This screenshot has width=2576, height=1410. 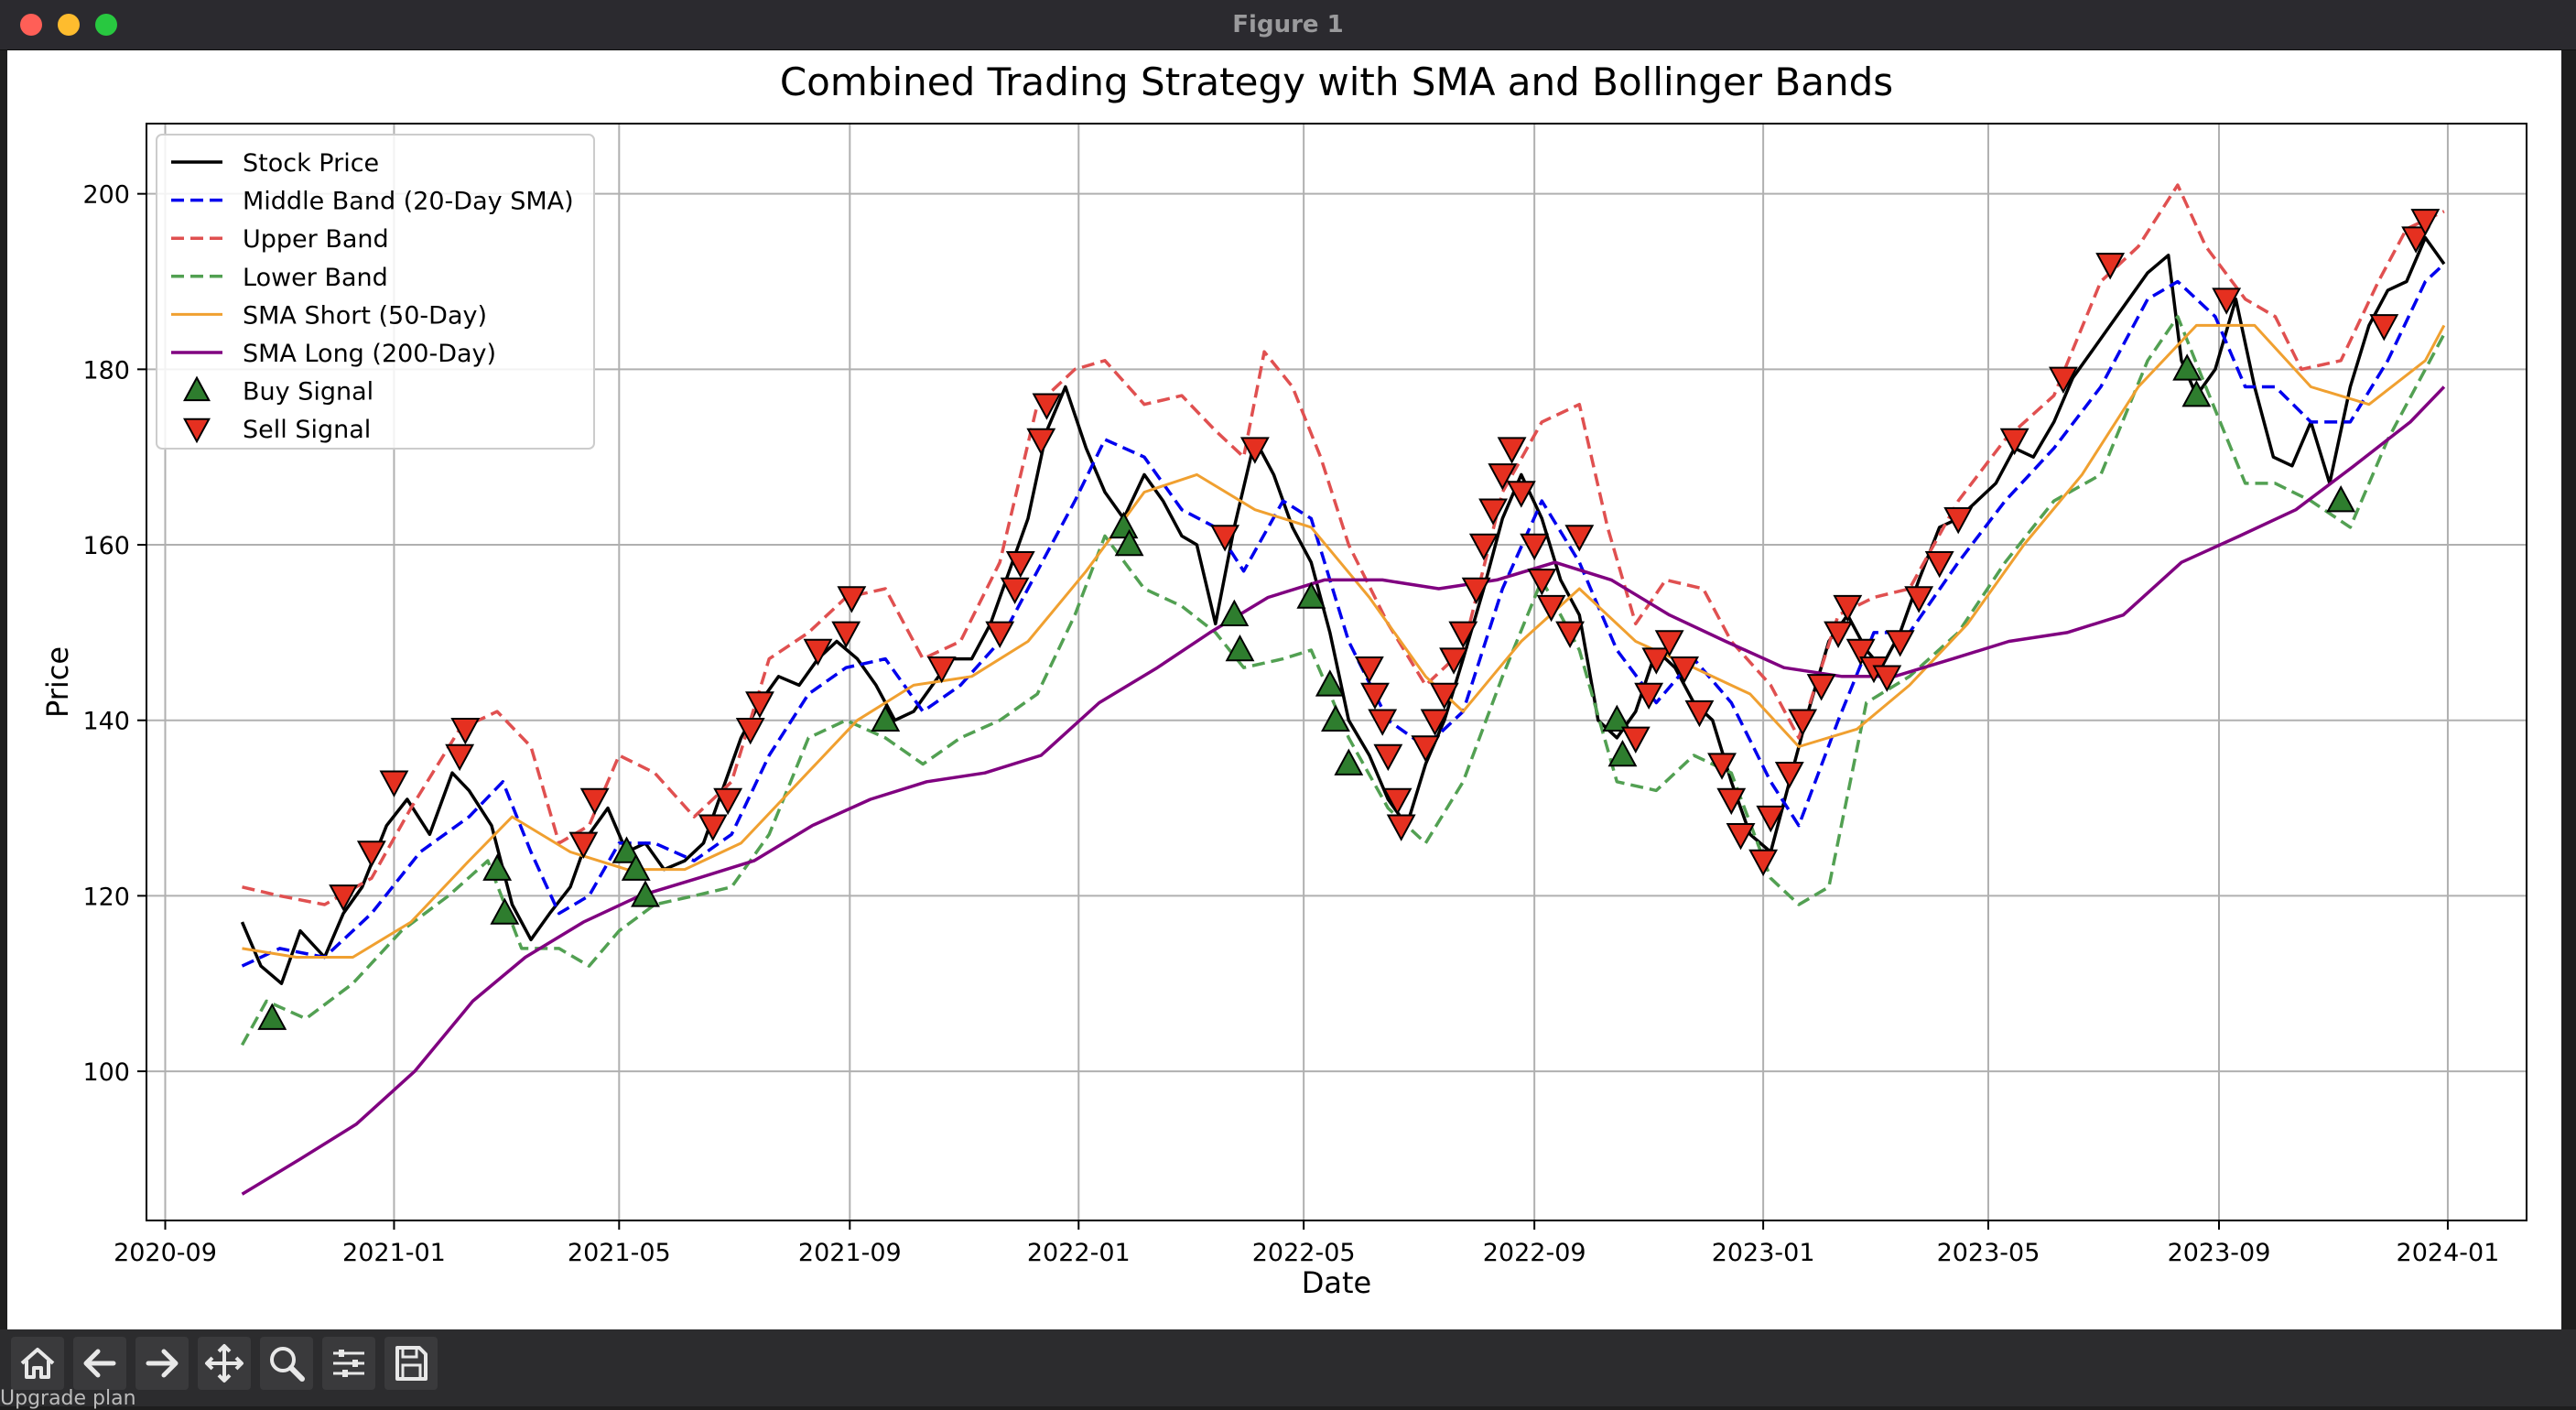 I want to click on zoom-icon, so click(x=287, y=1365).